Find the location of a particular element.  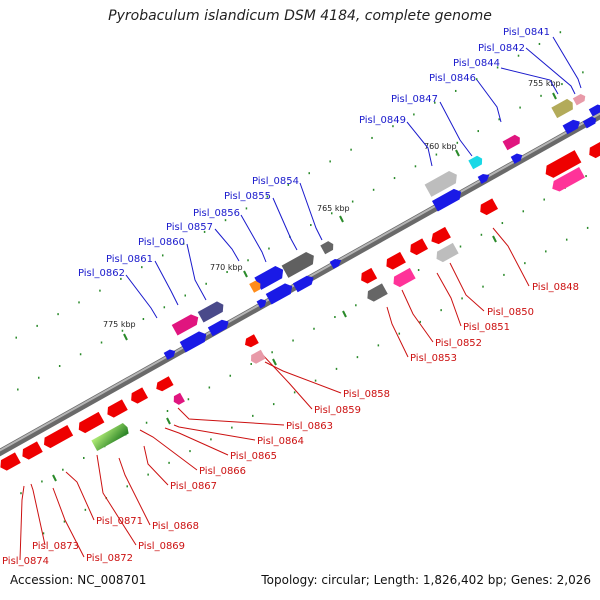

label-pisl-0856: Pisl_0856 is located at coordinates (216, 213).